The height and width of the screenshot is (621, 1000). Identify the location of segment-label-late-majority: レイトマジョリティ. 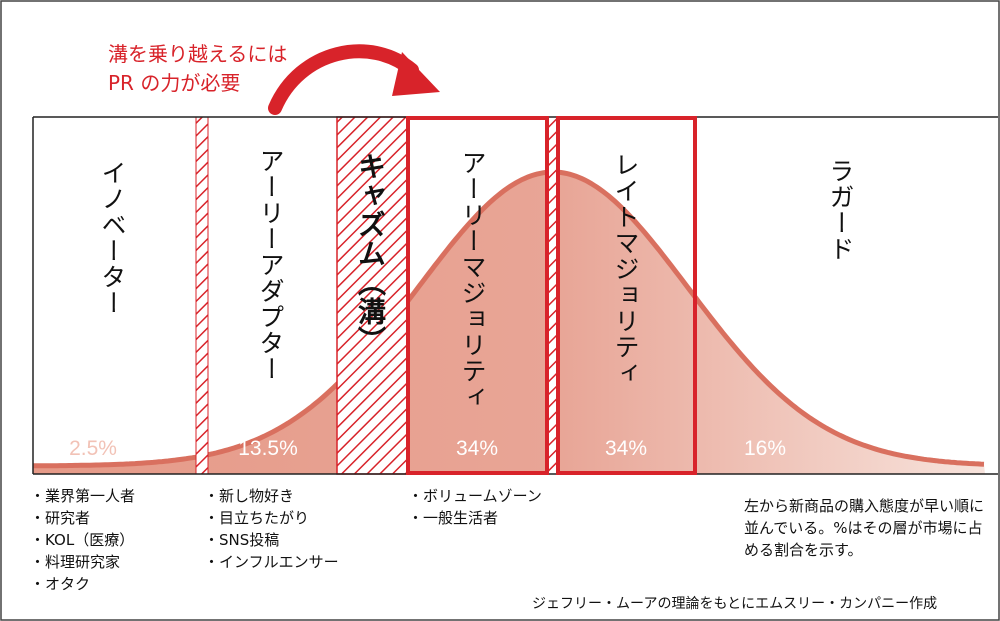
(625, 269).